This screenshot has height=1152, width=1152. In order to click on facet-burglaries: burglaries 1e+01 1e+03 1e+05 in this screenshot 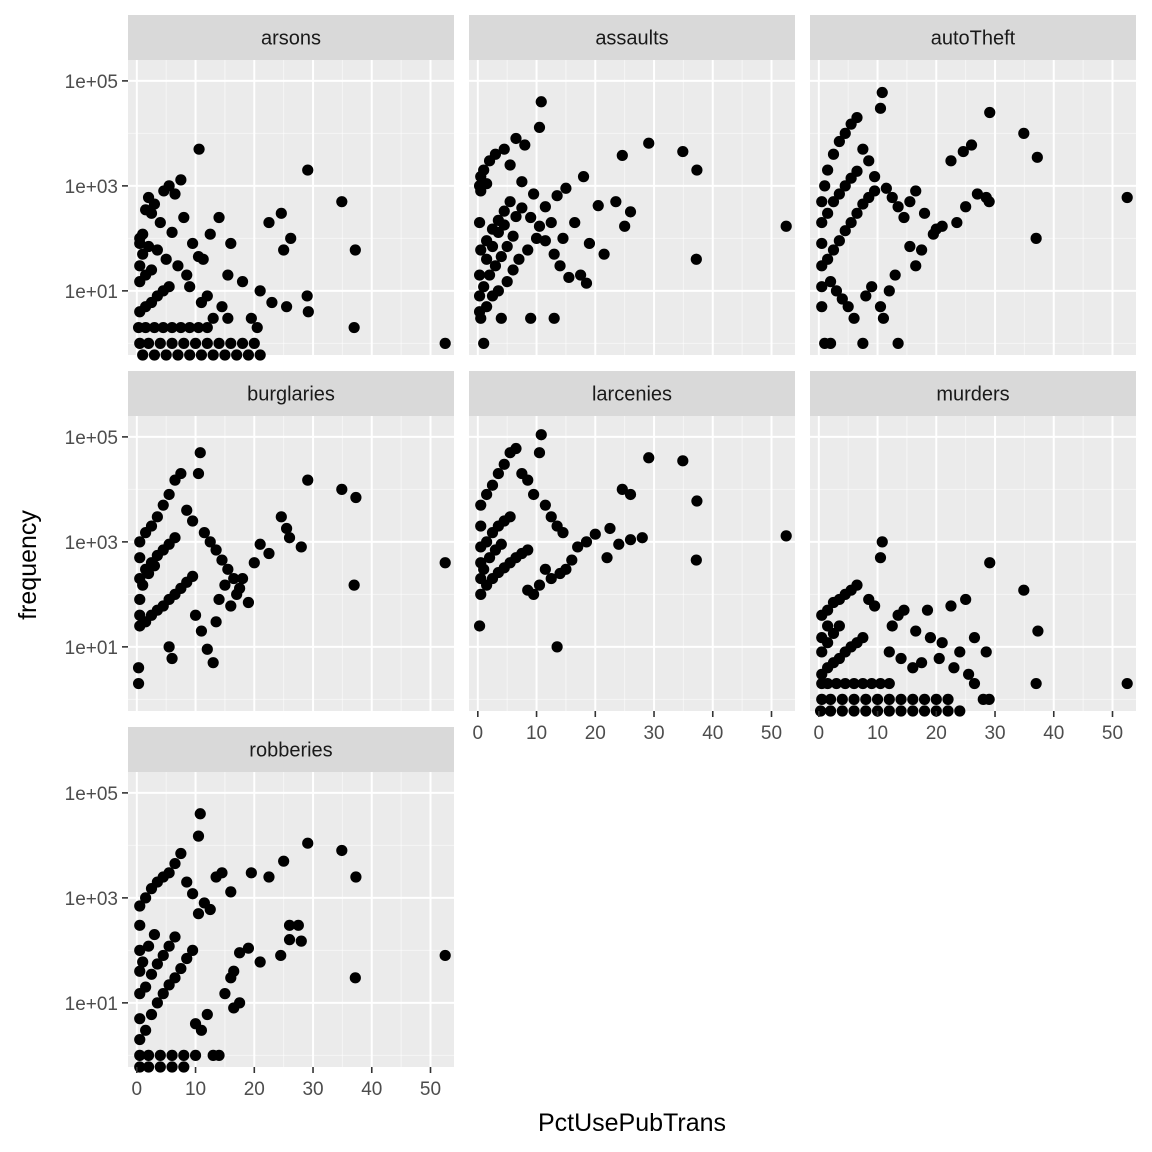, I will do `click(259, 541)`.